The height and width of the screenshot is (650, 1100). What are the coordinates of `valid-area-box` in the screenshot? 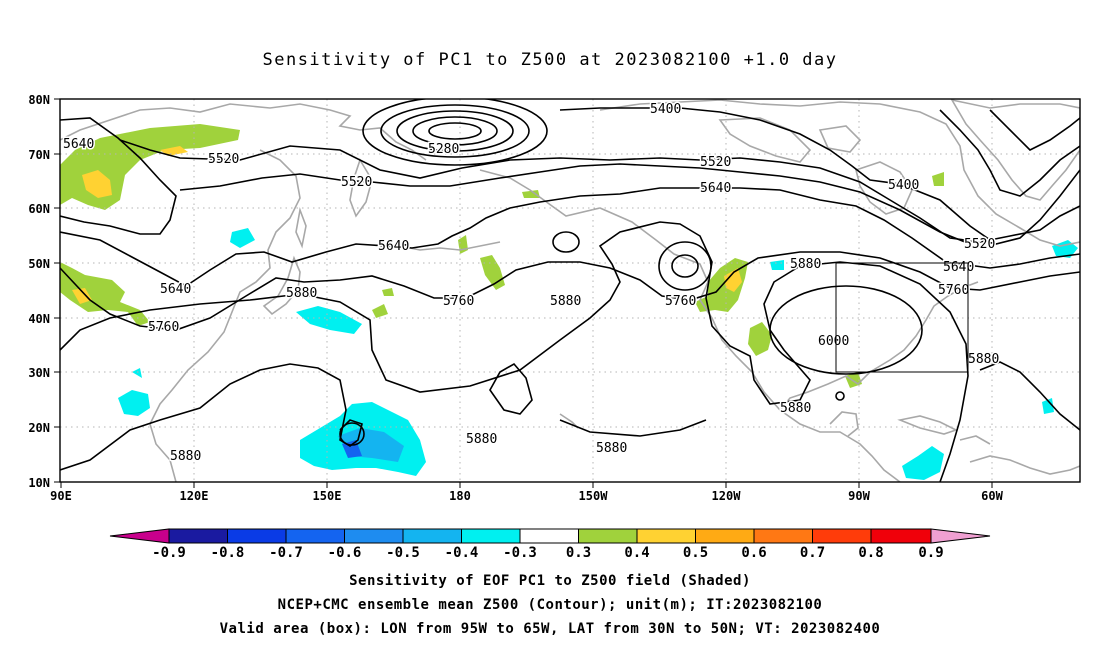 It's located at (902, 317).